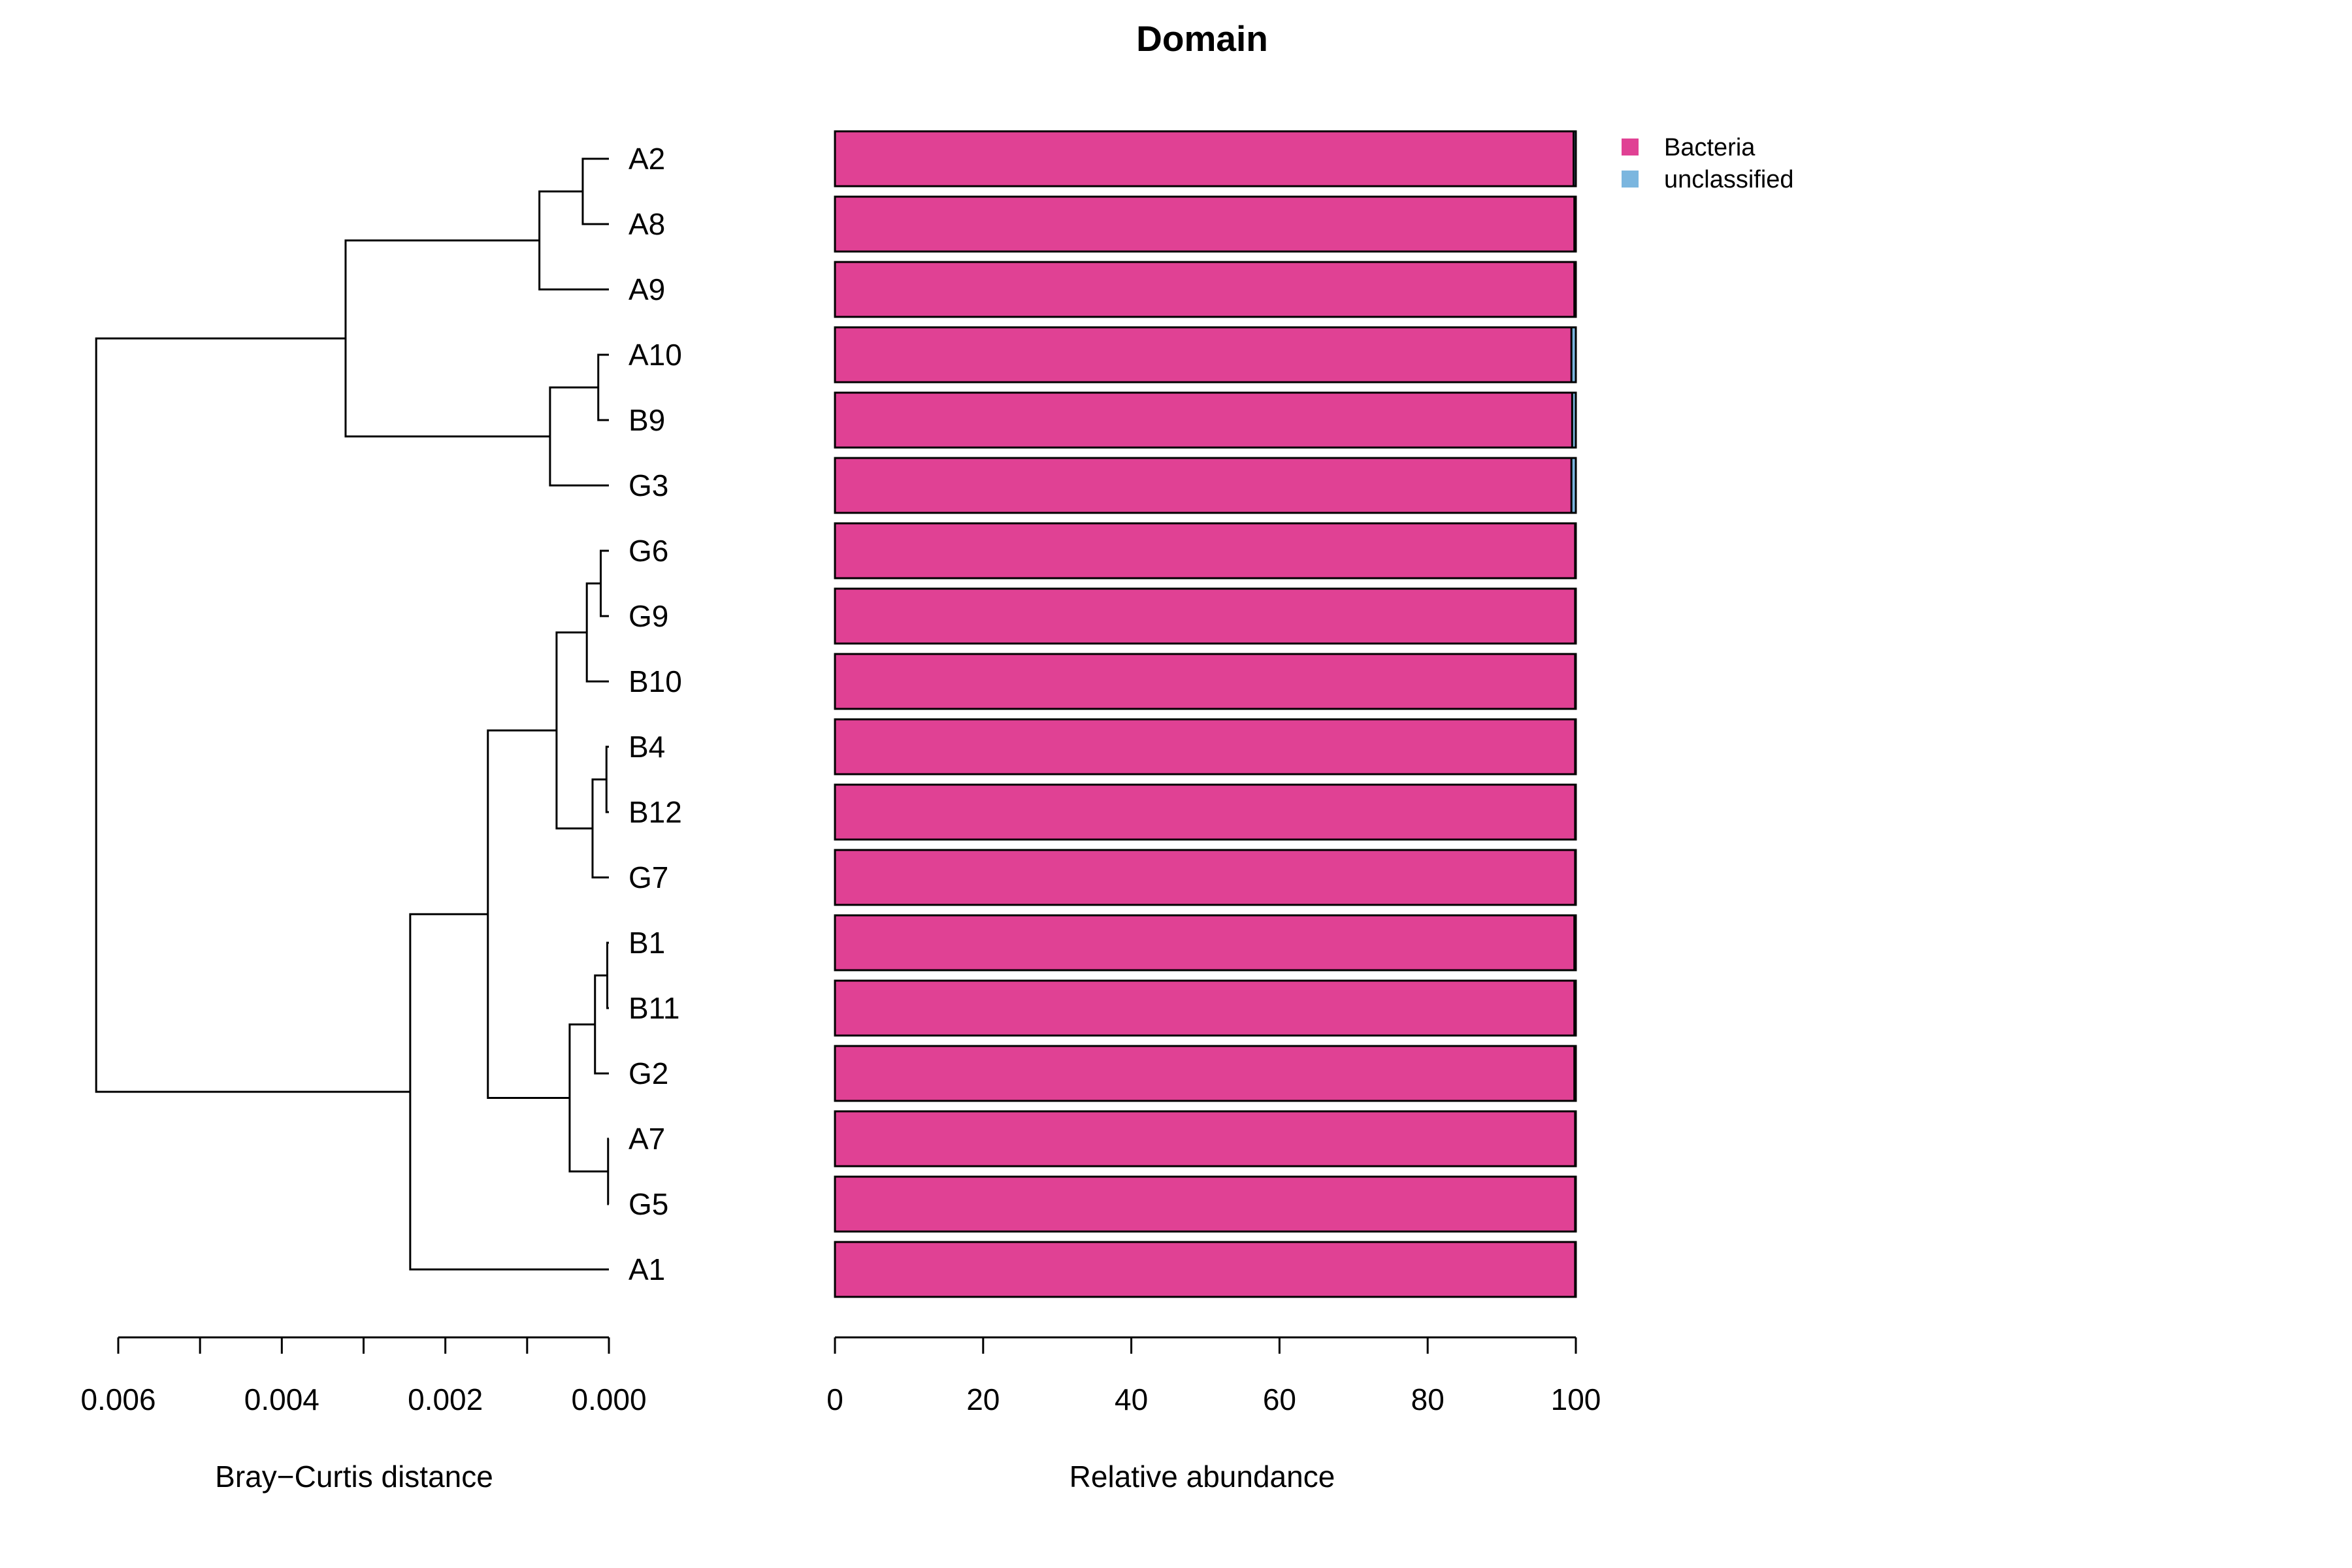  I want to click on sample-label-b4: B4, so click(647, 747).